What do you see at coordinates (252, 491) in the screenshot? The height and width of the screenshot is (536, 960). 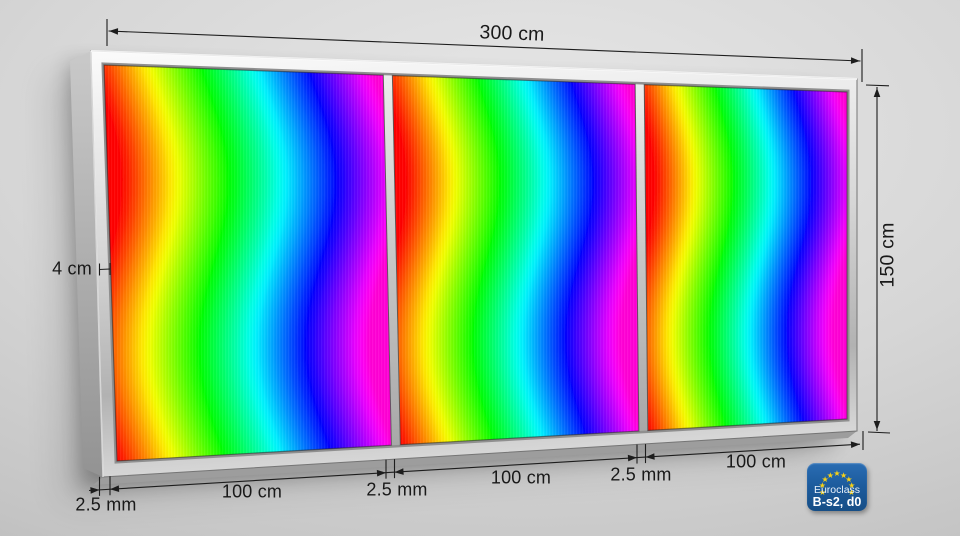 I see `dimension-label-panel-width-1: 100 cm` at bounding box center [252, 491].